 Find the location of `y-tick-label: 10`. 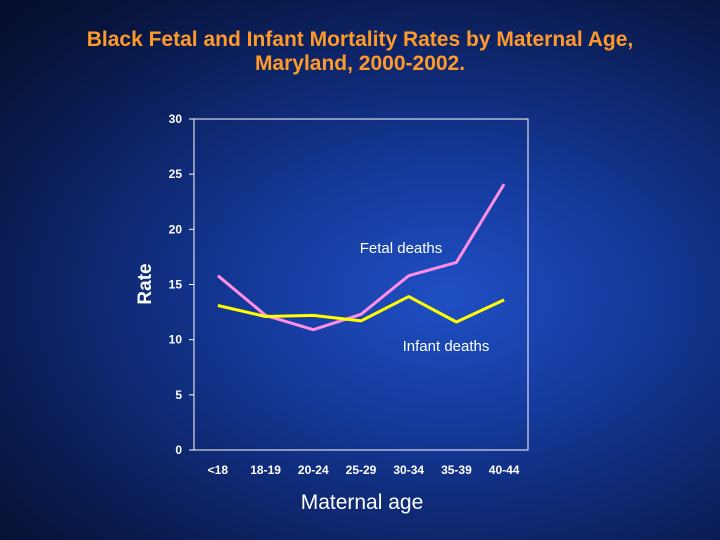

y-tick-label: 10 is located at coordinates (176, 340).